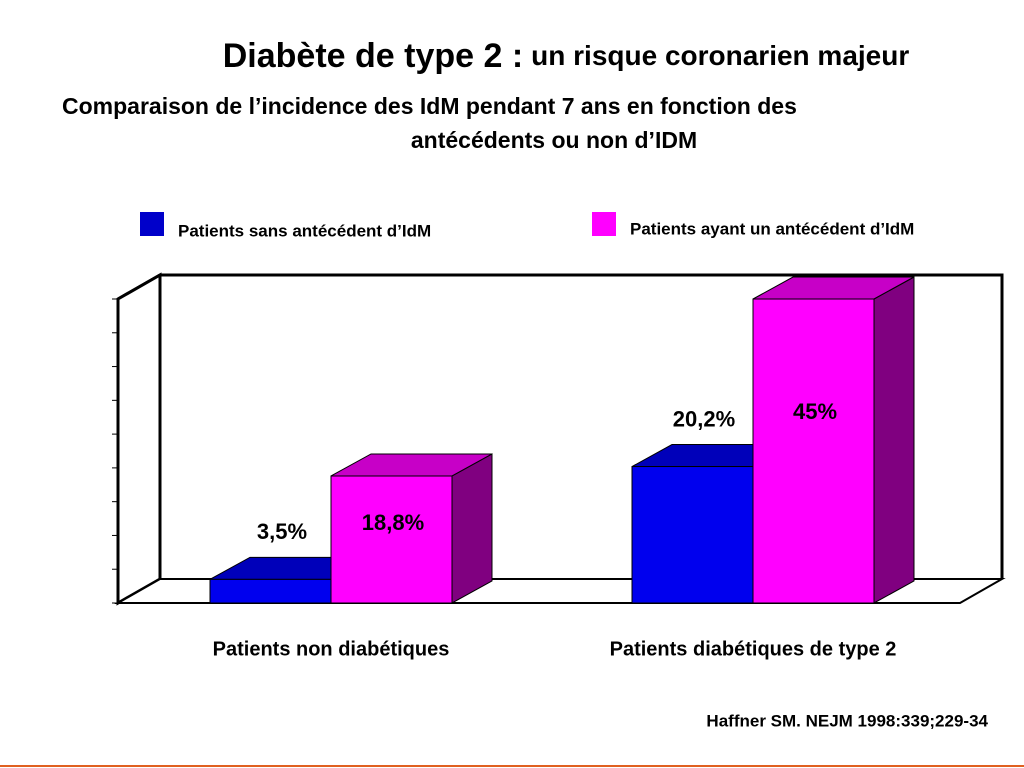 Image resolution: width=1024 pixels, height=768 pixels. What do you see at coordinates (331, 649) in the screenshot?
I see `x-tick-label: Patients non diabétiques` at bounding box center [331, 649].